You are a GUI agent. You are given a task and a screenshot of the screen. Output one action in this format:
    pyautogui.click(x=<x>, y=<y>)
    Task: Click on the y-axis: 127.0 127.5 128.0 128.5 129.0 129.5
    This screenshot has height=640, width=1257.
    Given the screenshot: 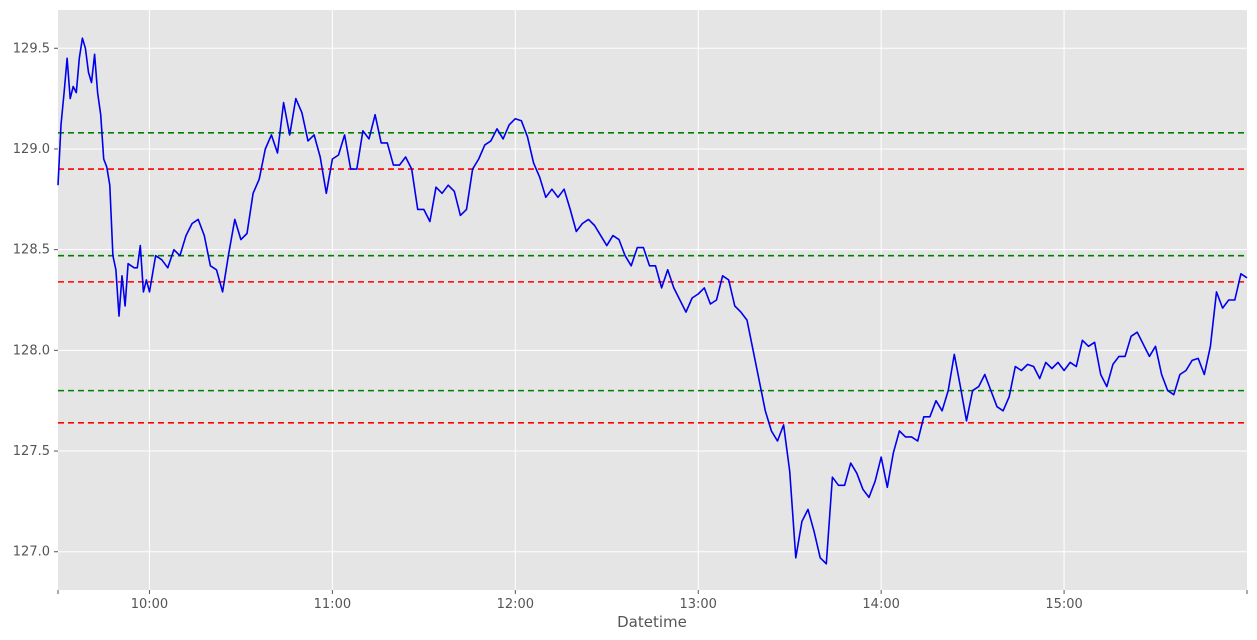 What is the action you would take?
    pyautogui.click(x=35, y=300)
    